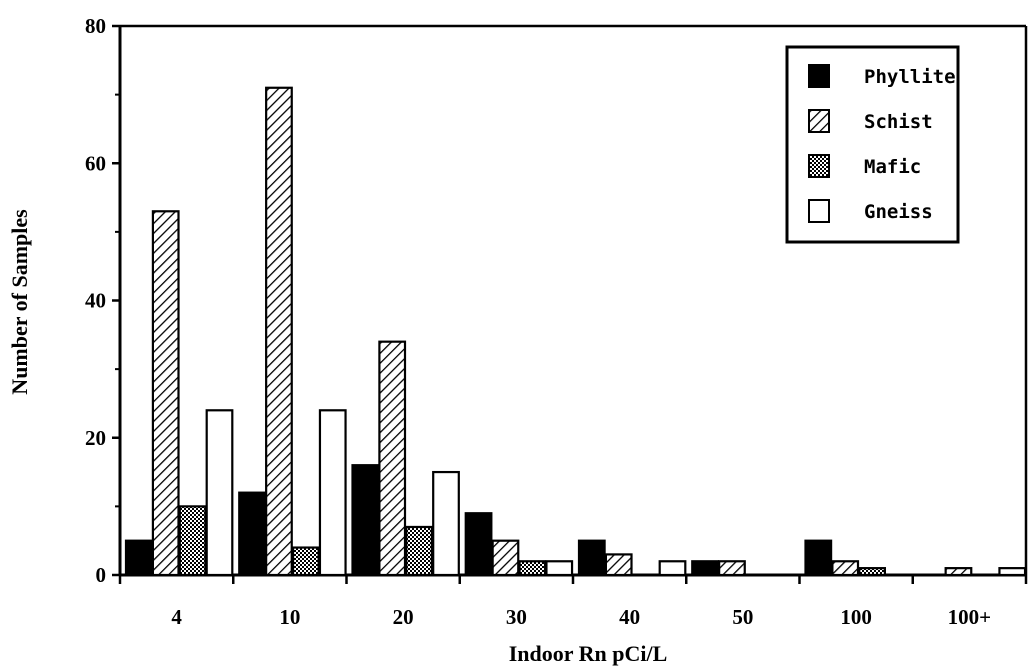 Image resolution: width=1030 pixels, height=672 pixels. Describe the element at coordinates (898, 122) in the screenshot. I see `legend-label-schist: Schist` at that location.